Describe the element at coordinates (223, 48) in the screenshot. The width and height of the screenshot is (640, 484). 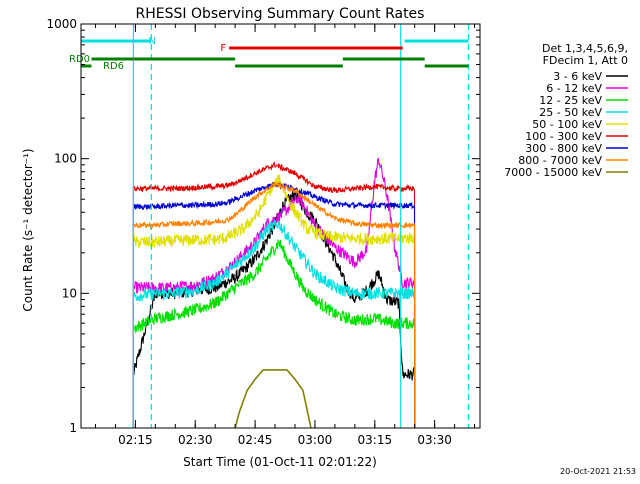
I see `flag-label-f: F` at that location.